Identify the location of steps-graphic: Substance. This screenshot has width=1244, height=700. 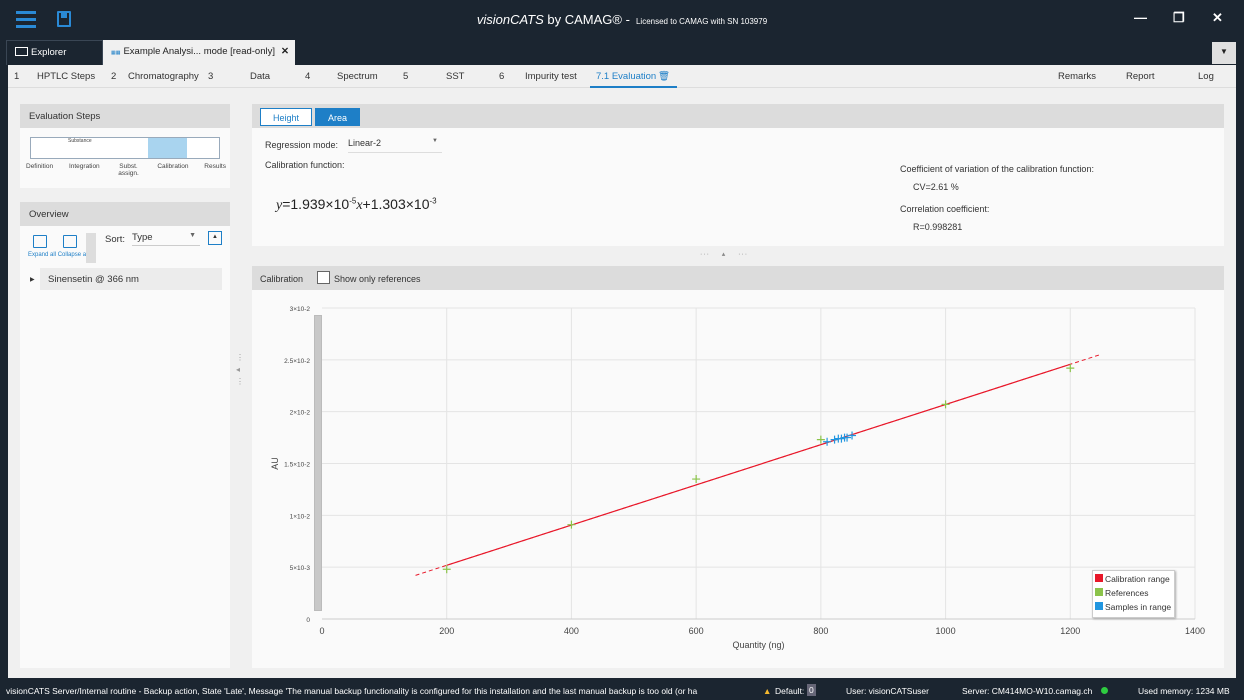
(125, 148).